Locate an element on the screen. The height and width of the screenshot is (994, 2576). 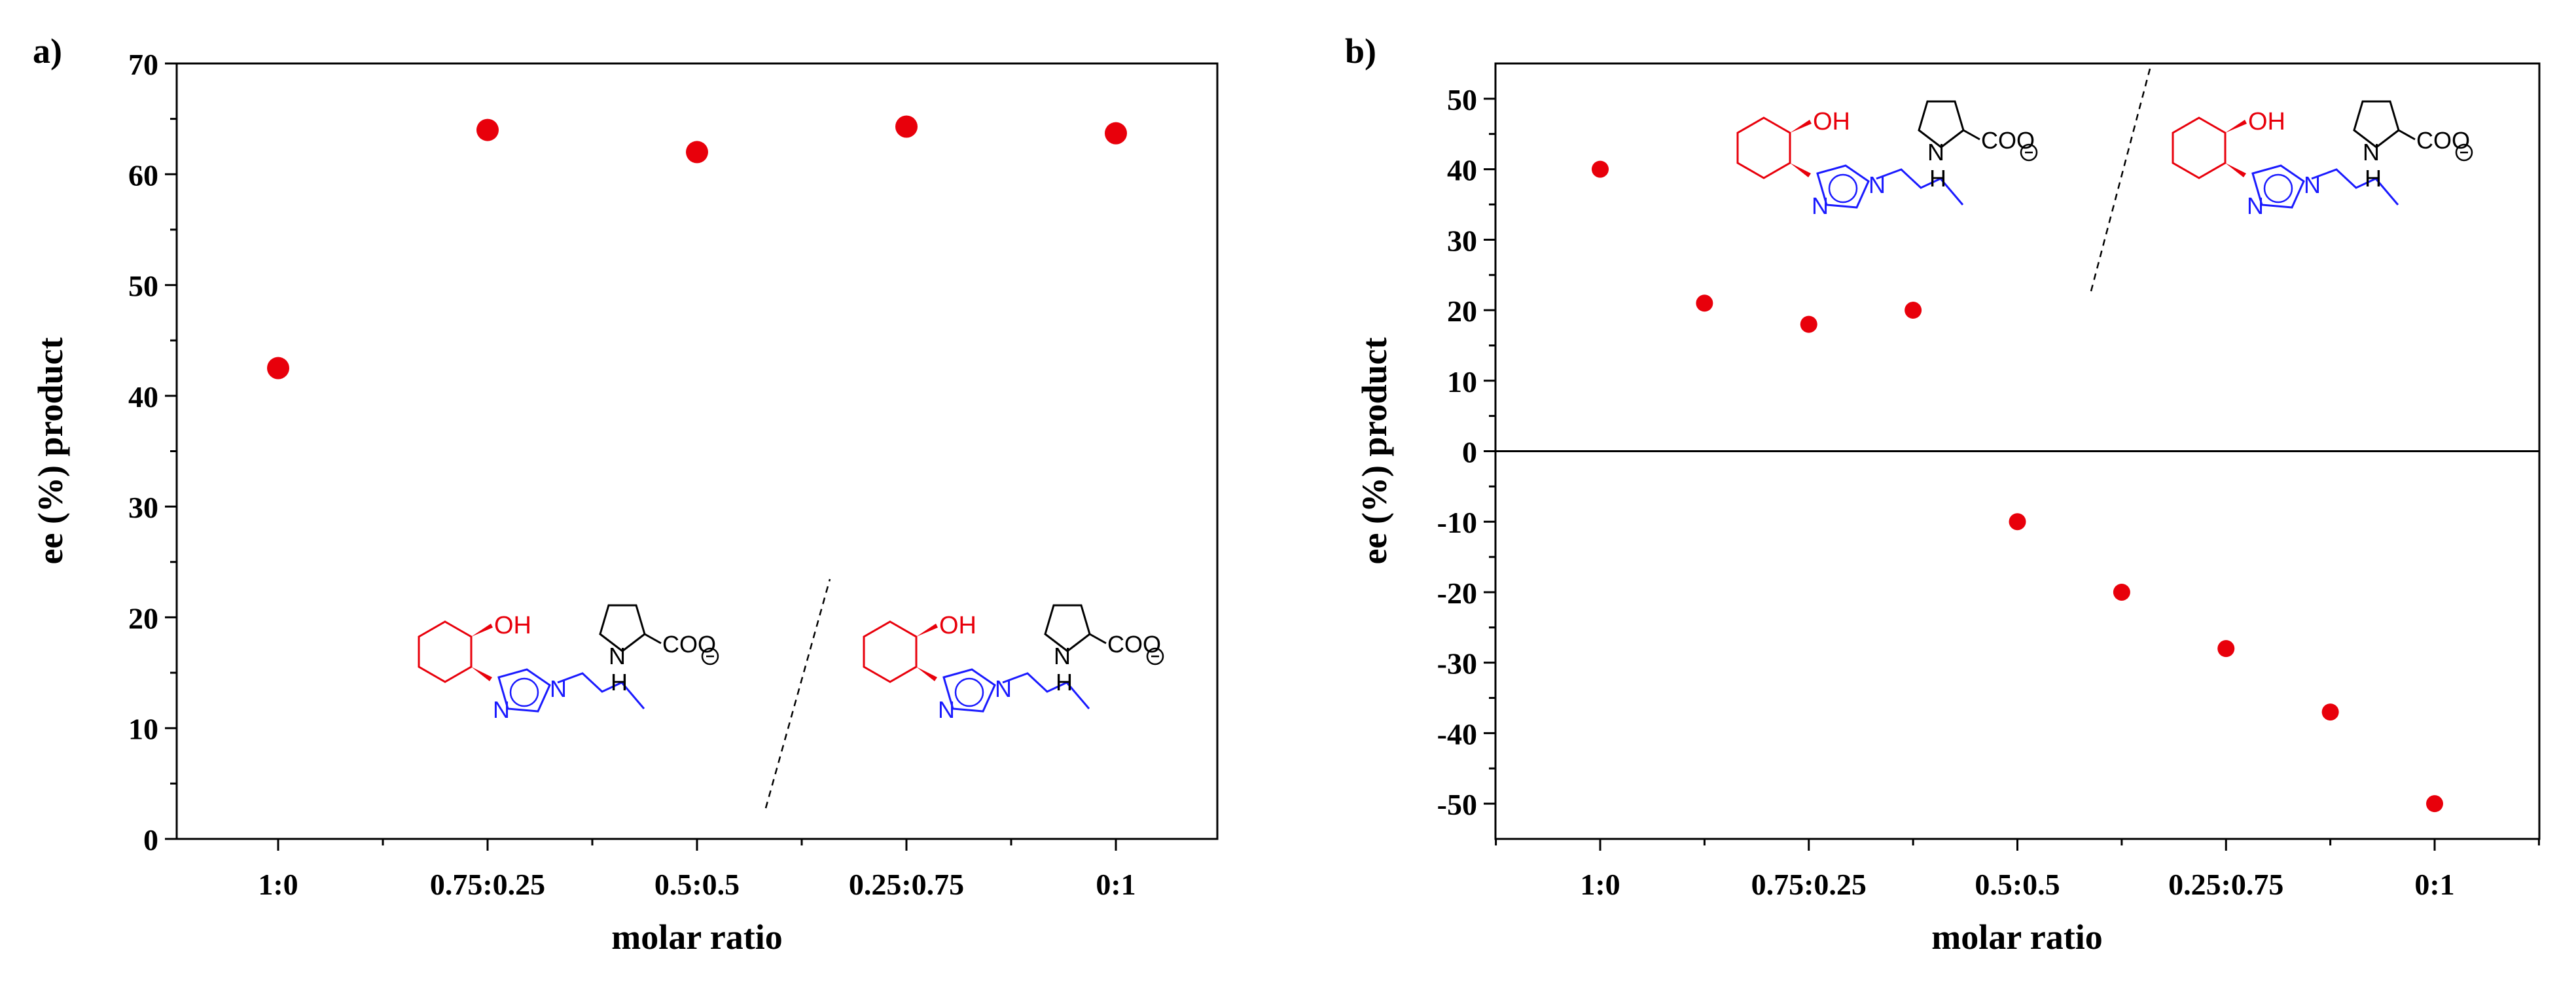
panel-label-b: b) is located at coordinates (1360, 51).